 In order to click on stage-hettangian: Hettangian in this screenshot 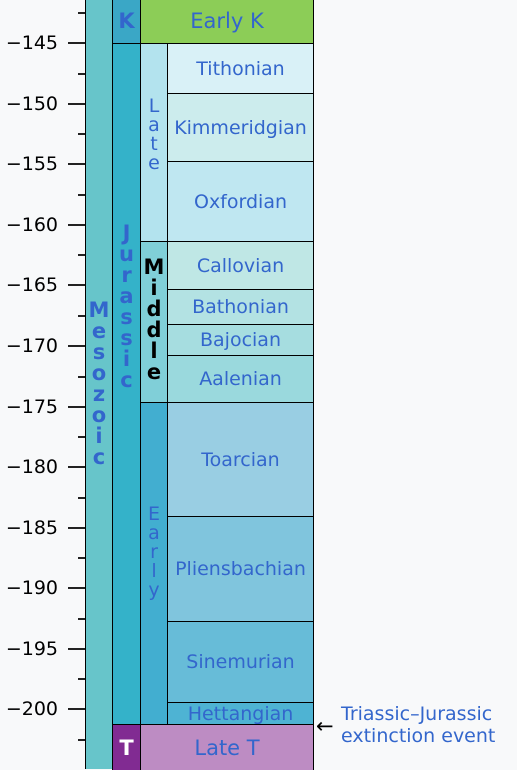, I will do `click(240, 713)`.